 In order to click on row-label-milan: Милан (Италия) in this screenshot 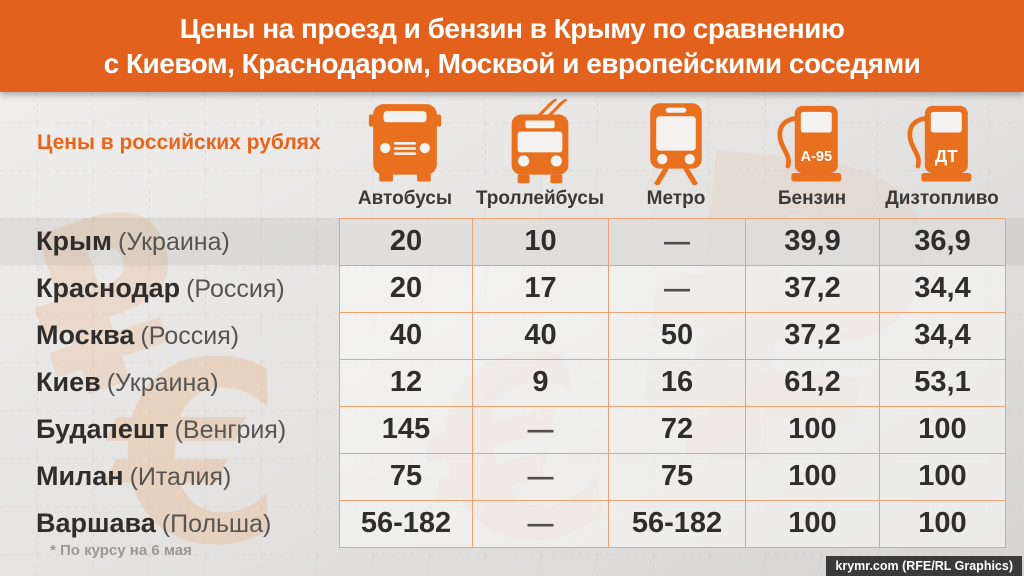, I will do `click(186, 476)`.